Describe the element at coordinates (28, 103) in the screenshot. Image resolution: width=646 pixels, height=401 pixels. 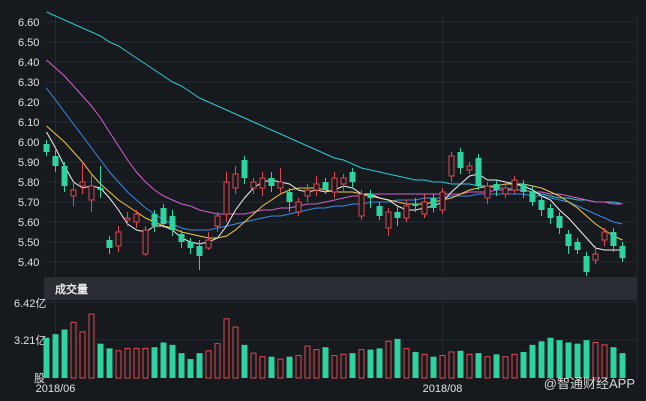
I see `price-tick-label: 6.20` at that location.